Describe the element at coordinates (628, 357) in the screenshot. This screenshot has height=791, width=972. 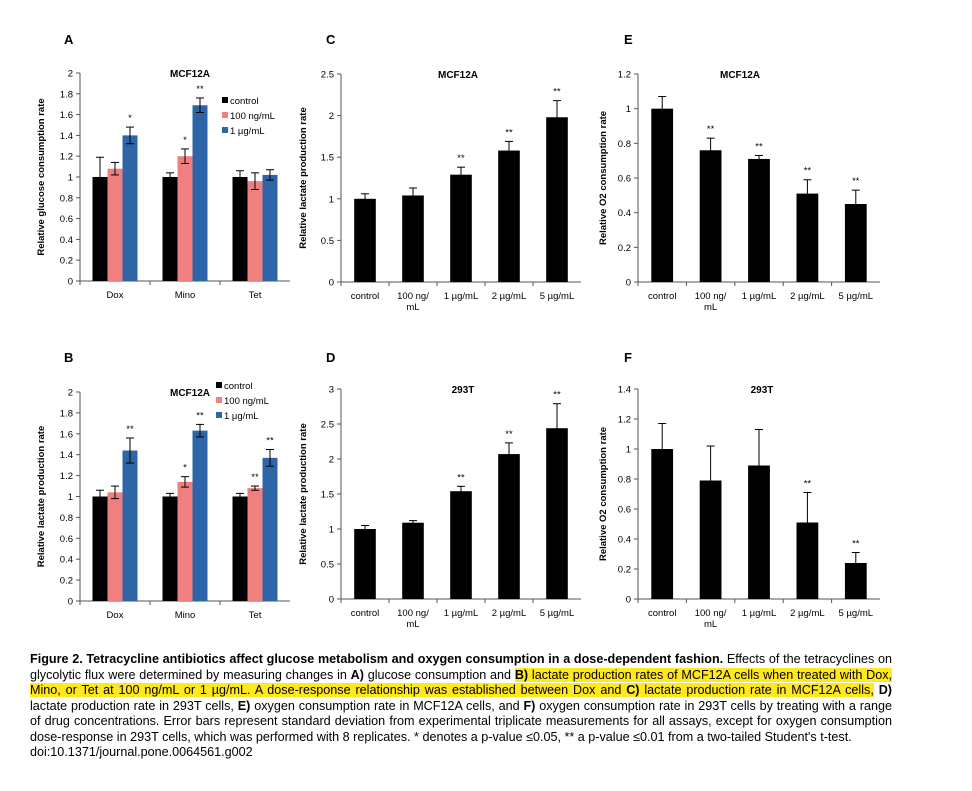
I see `panel-label: F` at that location.